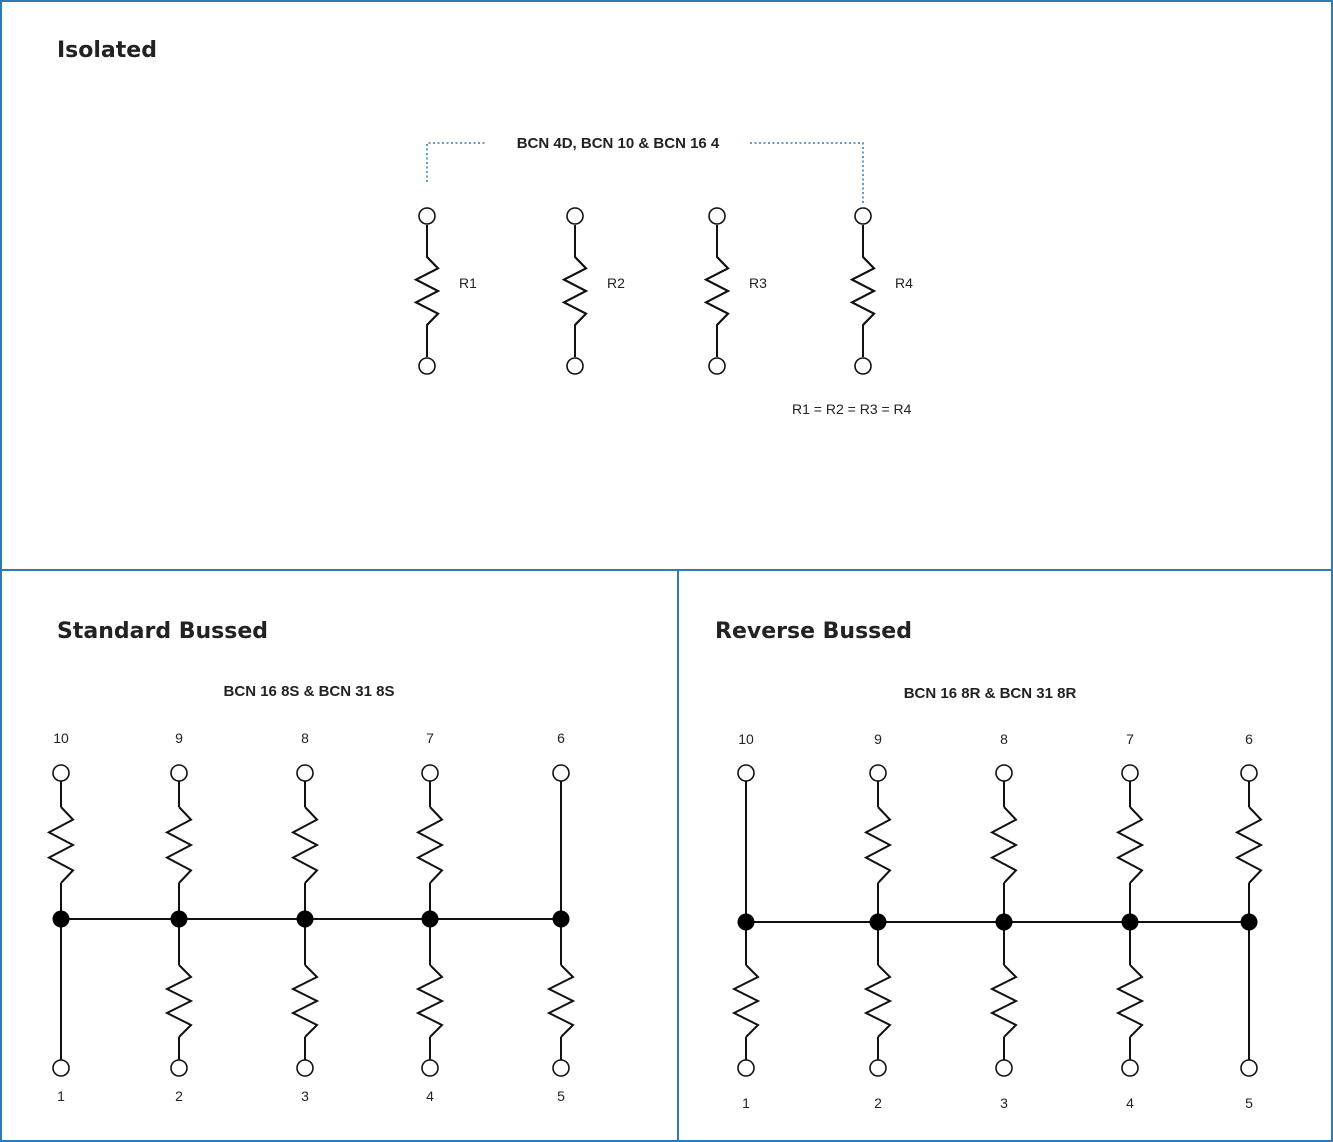  What do you see at coordinates (618, 143) in the screenshot?
I see `isolated-part-label: BCN 4D, BCN 10 & BCN 16 4` at bounding box center [618, 143].